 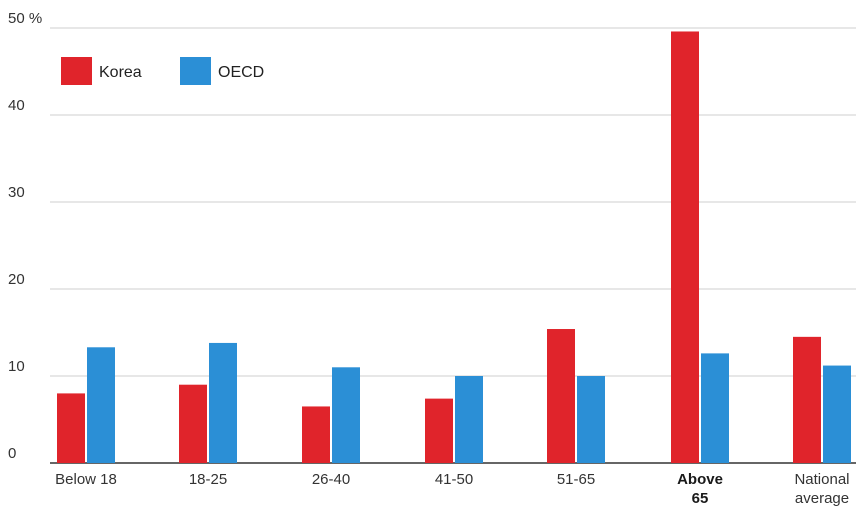 What do you see at coordinates (86, 479) in the screenshot?
I see `x-tick-label: Below 18` at bounding box center [86, 479].